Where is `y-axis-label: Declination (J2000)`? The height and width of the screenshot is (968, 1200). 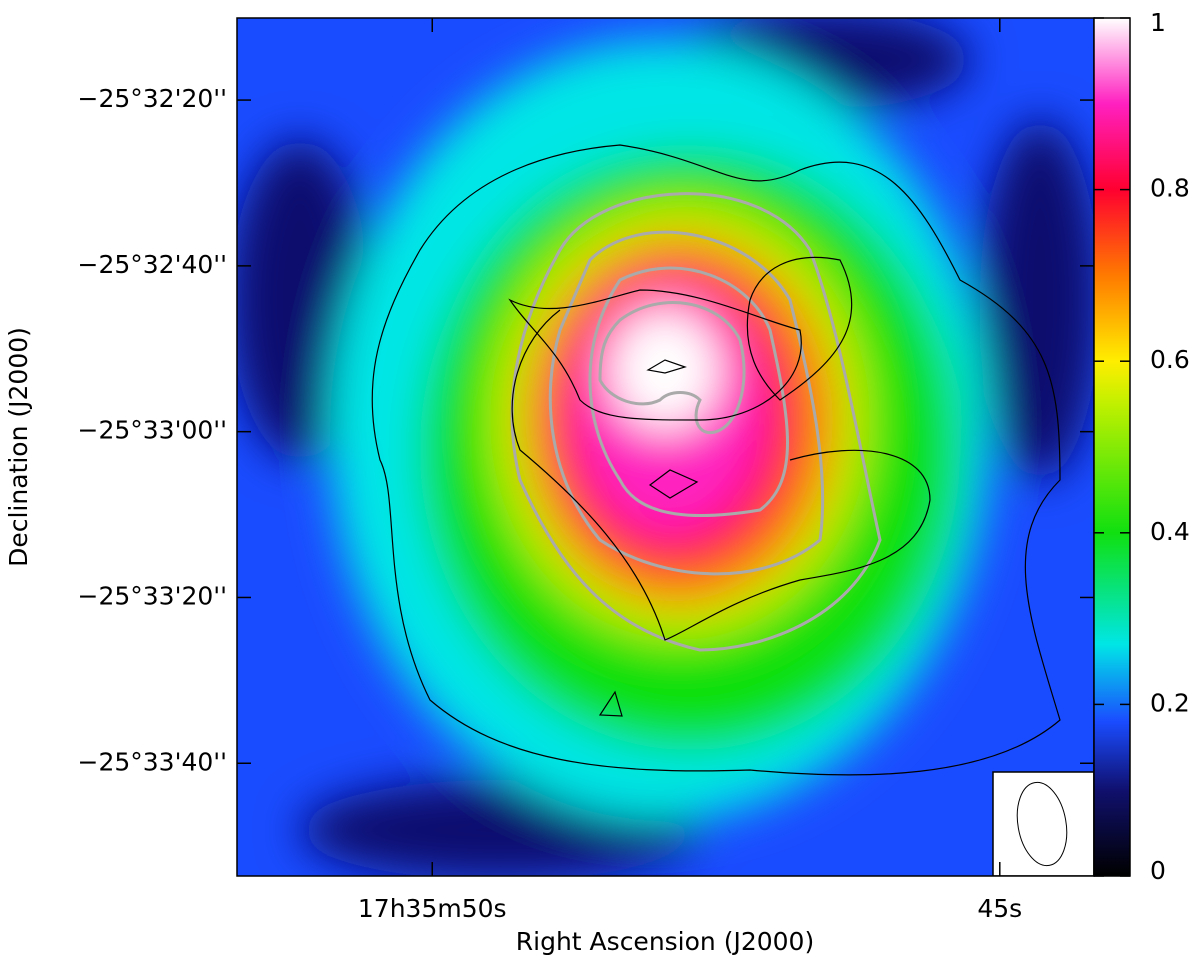
y-axis-label: Declination (J2000) is located at coordinates (18, 447).